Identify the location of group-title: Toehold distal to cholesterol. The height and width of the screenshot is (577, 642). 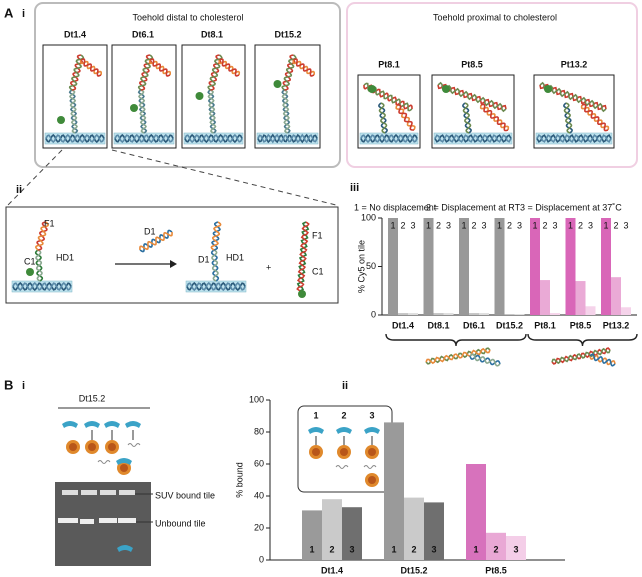
(187, 17).